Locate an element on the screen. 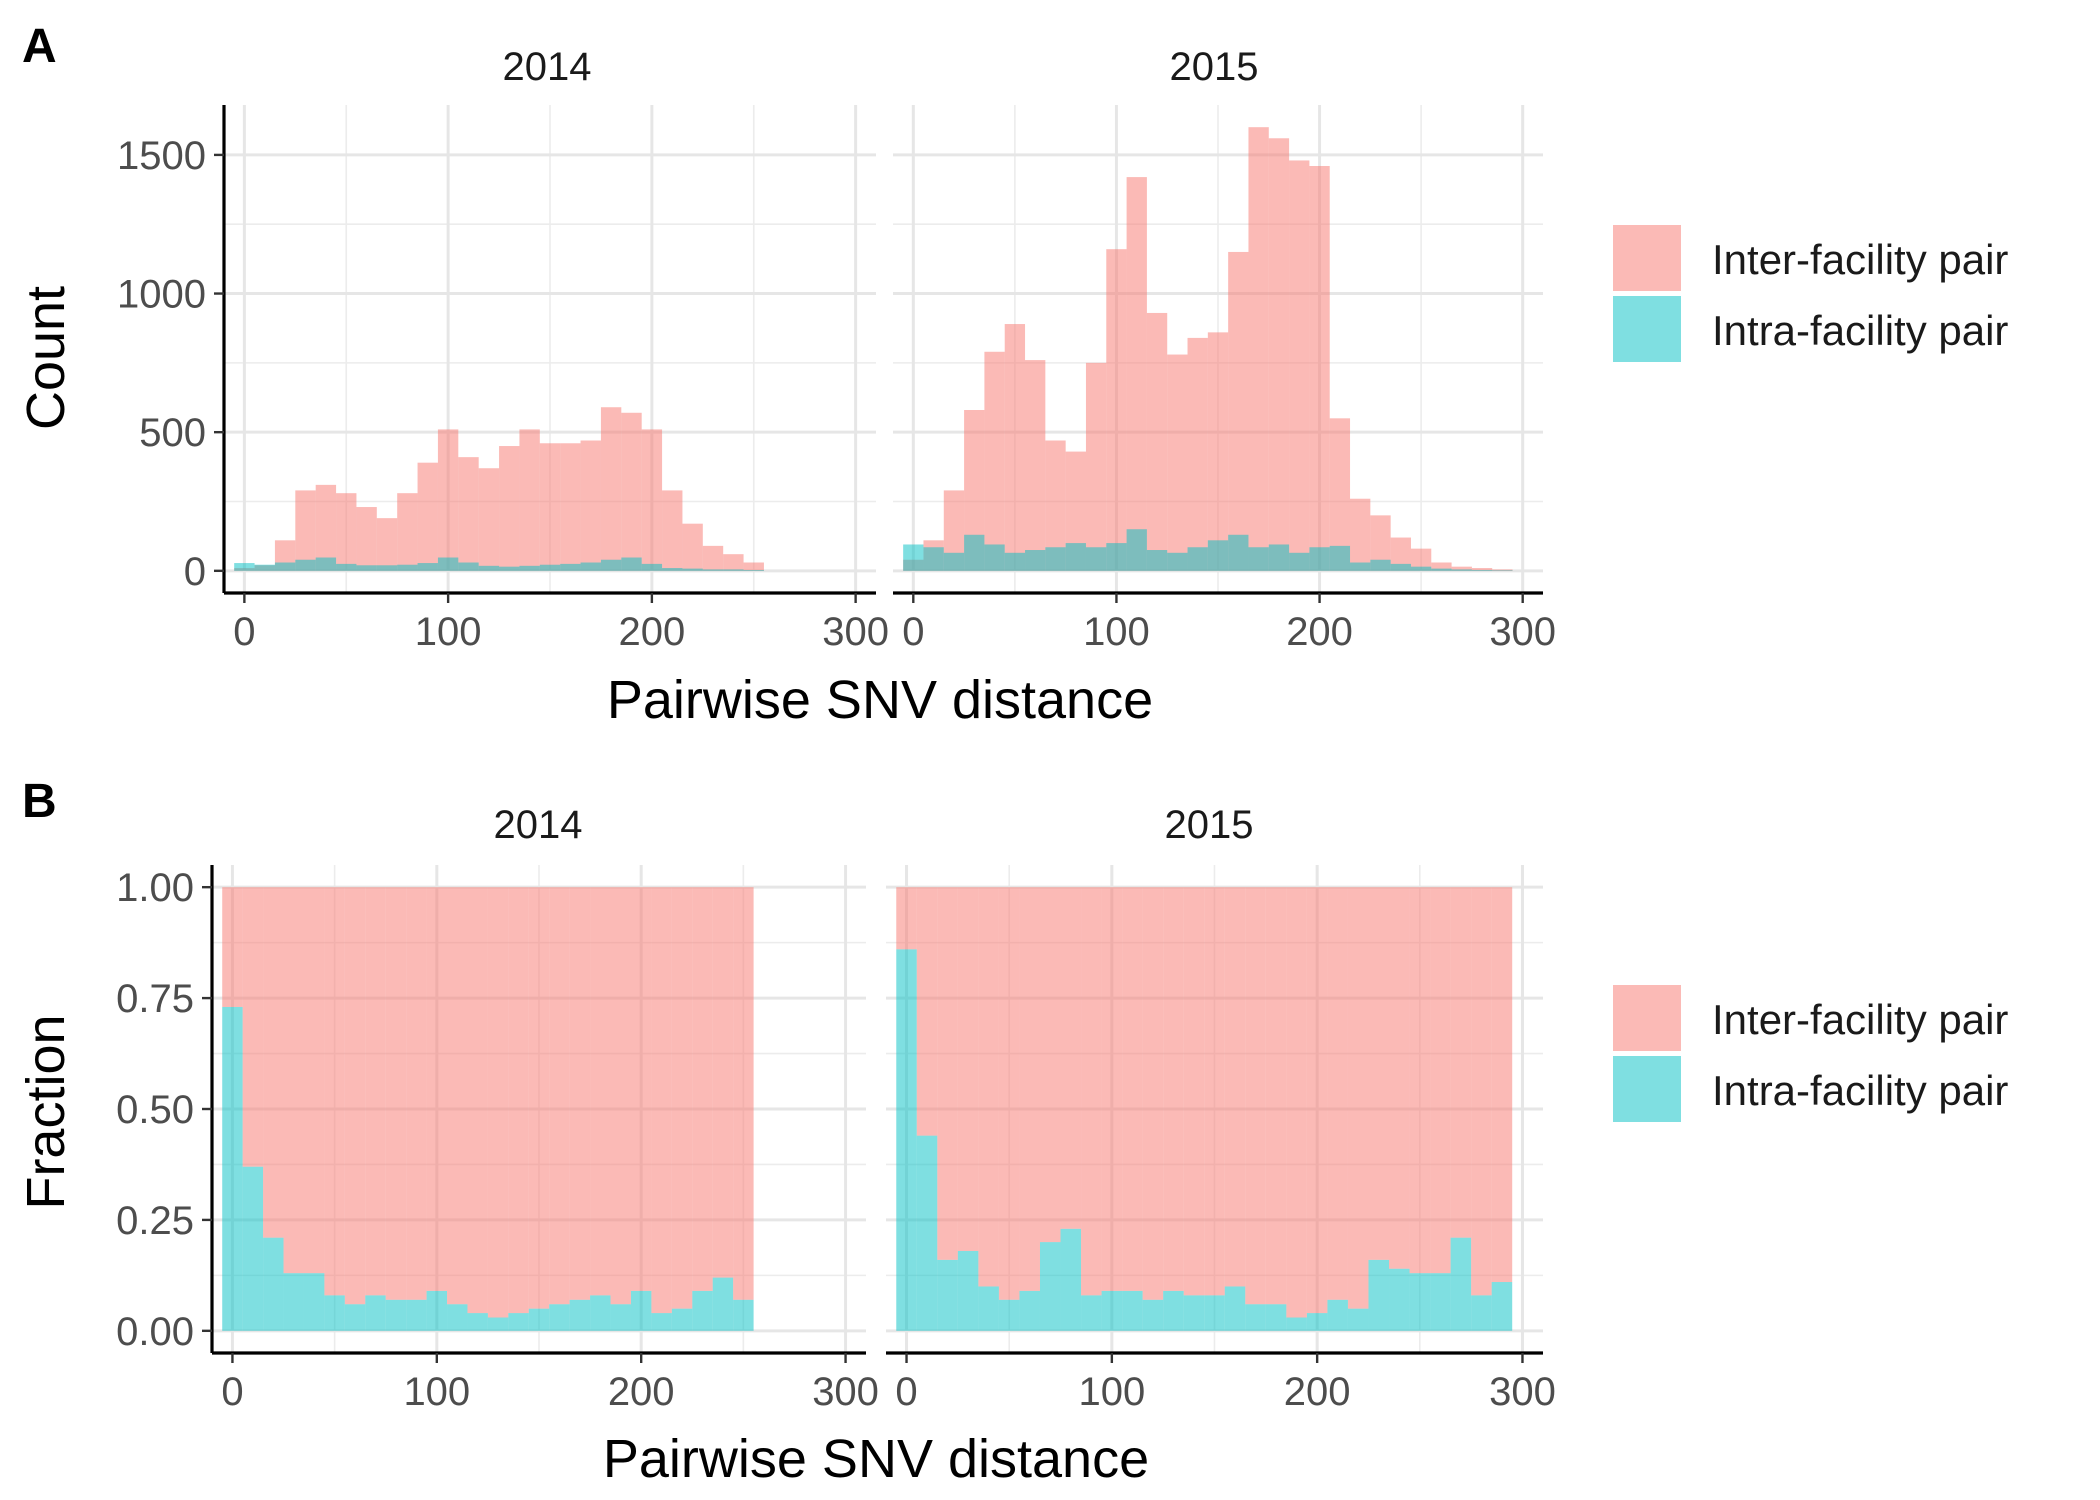 The width and height of the screenshot is (2100, 1500). legend-swatch-intra-a is located at coordinates (1647, 329).